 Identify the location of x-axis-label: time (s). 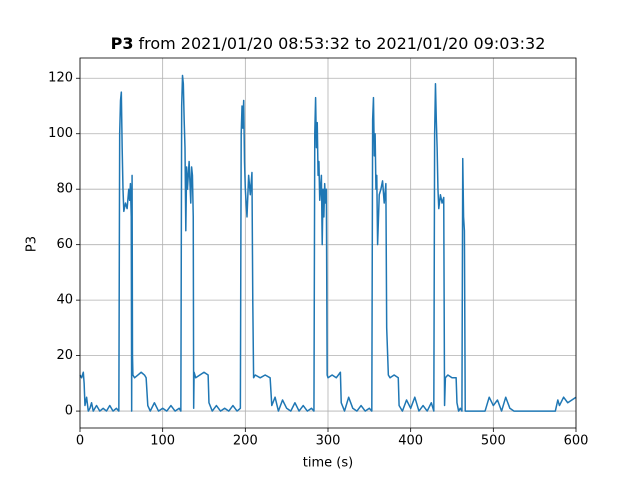
(328, 463).